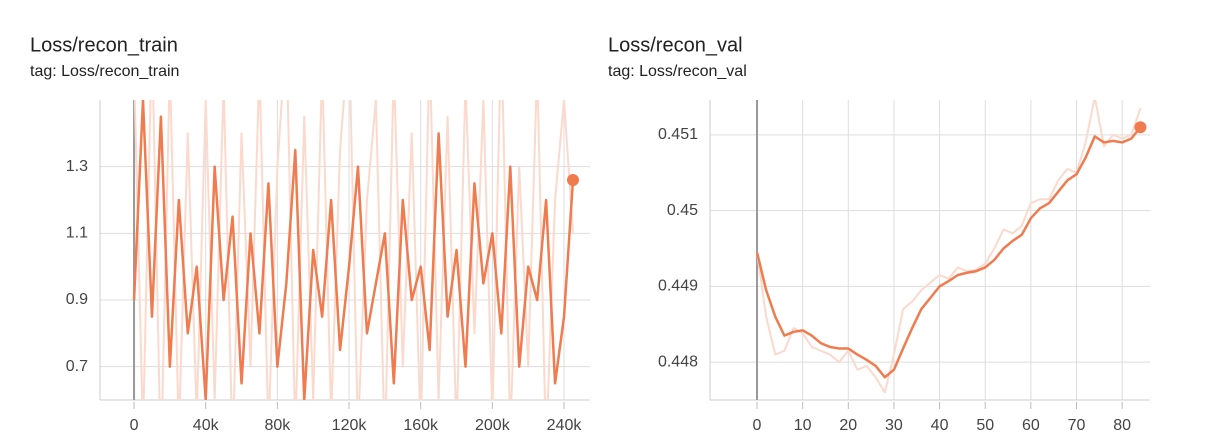 This screenshot has height=446, width=1216. What do you see at coordinates (1077, 425) in the screenshot?
I see `x-tick-label: 70` at bounding box center [1077, 425].